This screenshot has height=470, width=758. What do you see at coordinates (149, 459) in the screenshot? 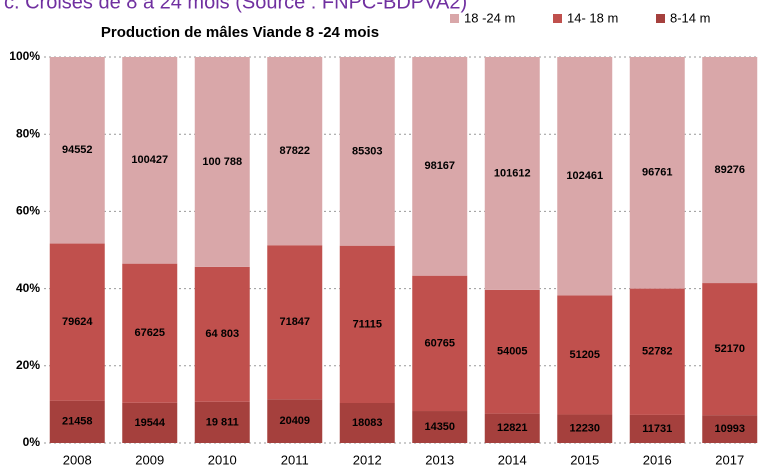
I see `x-tick-label: 2009` at bounding box center [149, 459].